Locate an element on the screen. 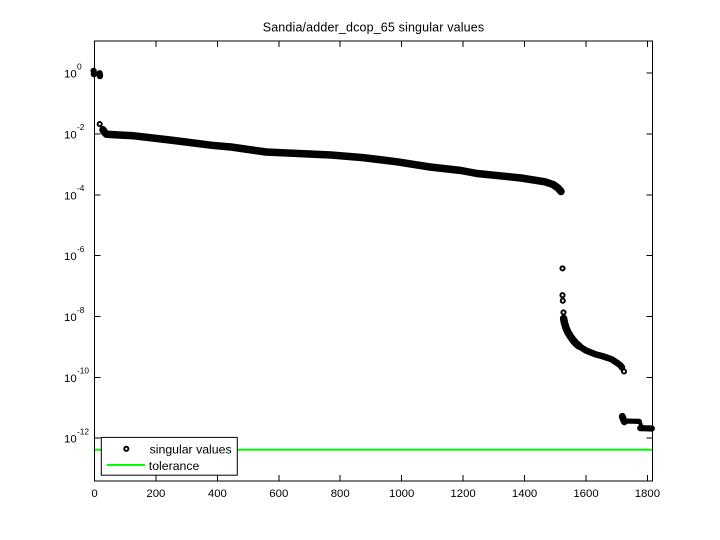  svg-text: -12 is located at coordinates (83, 432).